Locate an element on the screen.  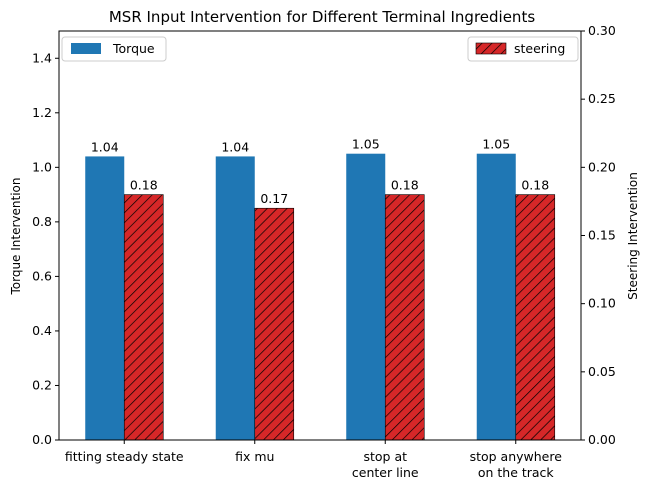
legend-torque-swatch is located at coordinates (86, 48).